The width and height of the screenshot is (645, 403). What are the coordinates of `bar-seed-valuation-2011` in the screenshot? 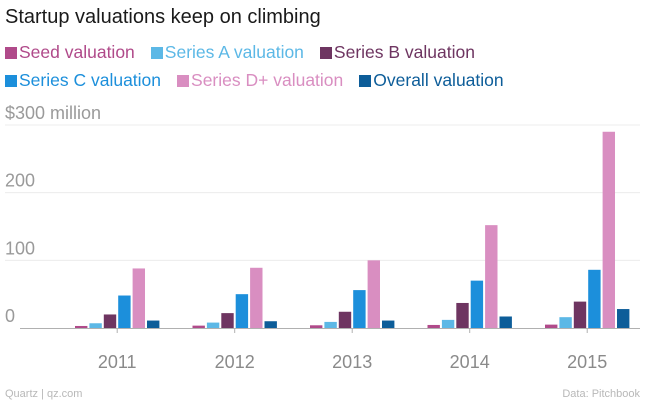 It's located at (81, 326).